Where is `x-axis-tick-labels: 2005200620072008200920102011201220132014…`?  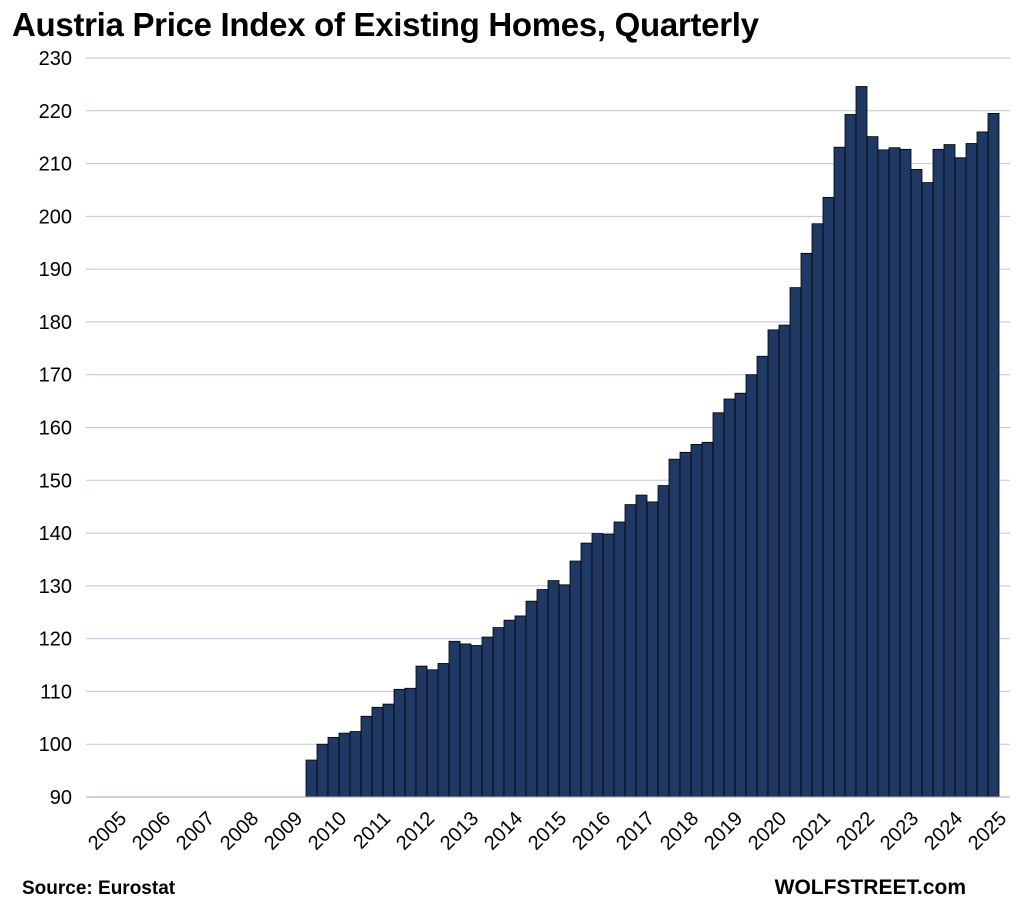
x-axis-tick-labels: 2005200620072008200920102011201220132014… is located at coordinates (547, 831).